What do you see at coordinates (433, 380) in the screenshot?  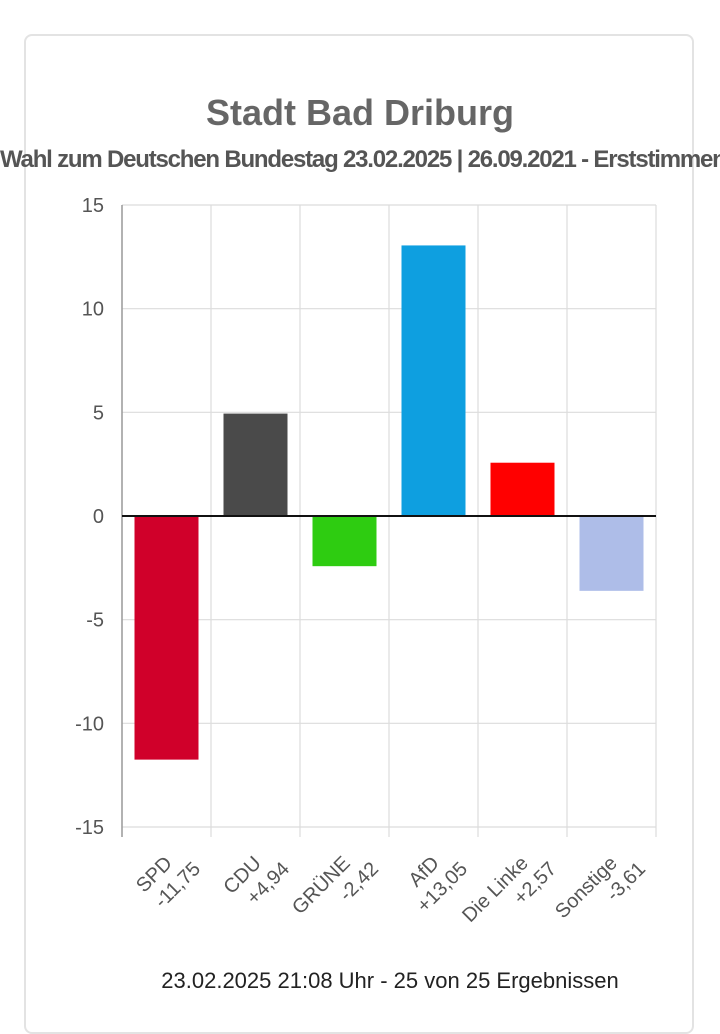 I see `bar-afd` at bounding box center [433, 380].